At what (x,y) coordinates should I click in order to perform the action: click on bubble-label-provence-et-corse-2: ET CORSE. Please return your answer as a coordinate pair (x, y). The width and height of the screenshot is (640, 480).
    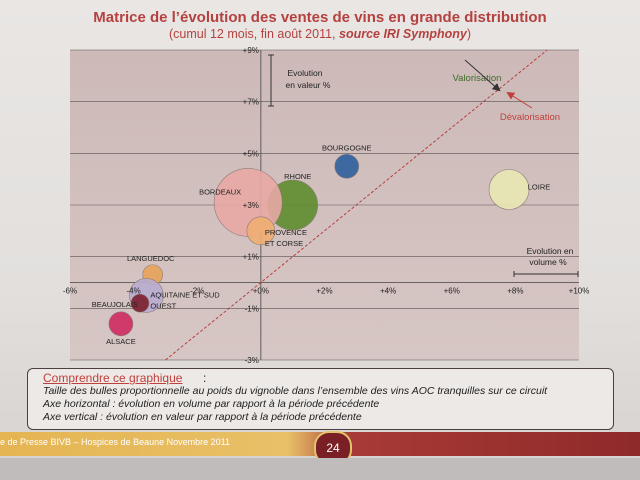
    Looking at the image, I should click on (284, 243).